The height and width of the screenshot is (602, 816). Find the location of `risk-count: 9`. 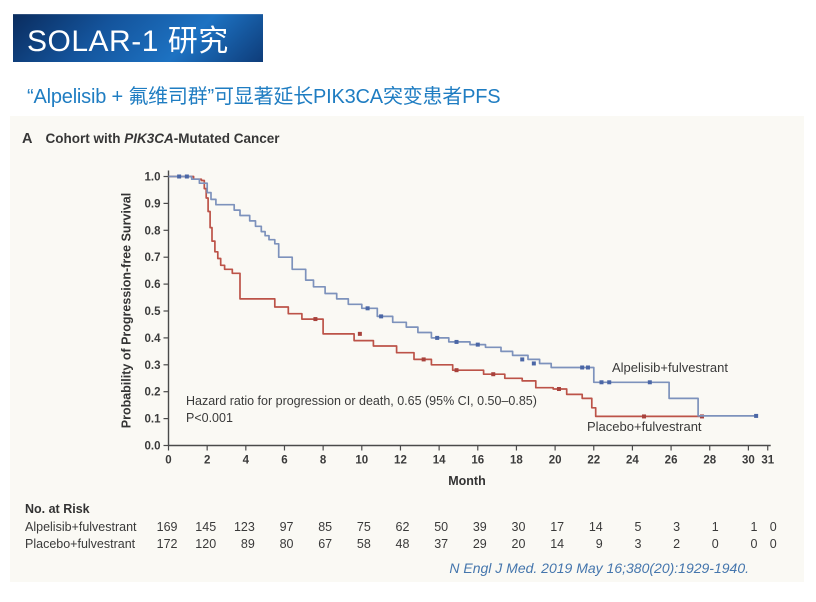

risk-count: 9 is located at coordinates (599, 543).